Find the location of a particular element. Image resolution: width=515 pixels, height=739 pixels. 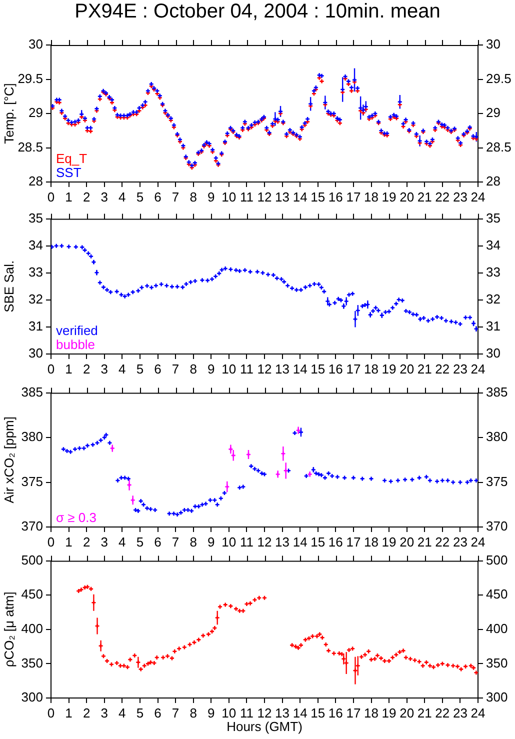

x-tick-label: 20 is located at coordinates (407, 712).